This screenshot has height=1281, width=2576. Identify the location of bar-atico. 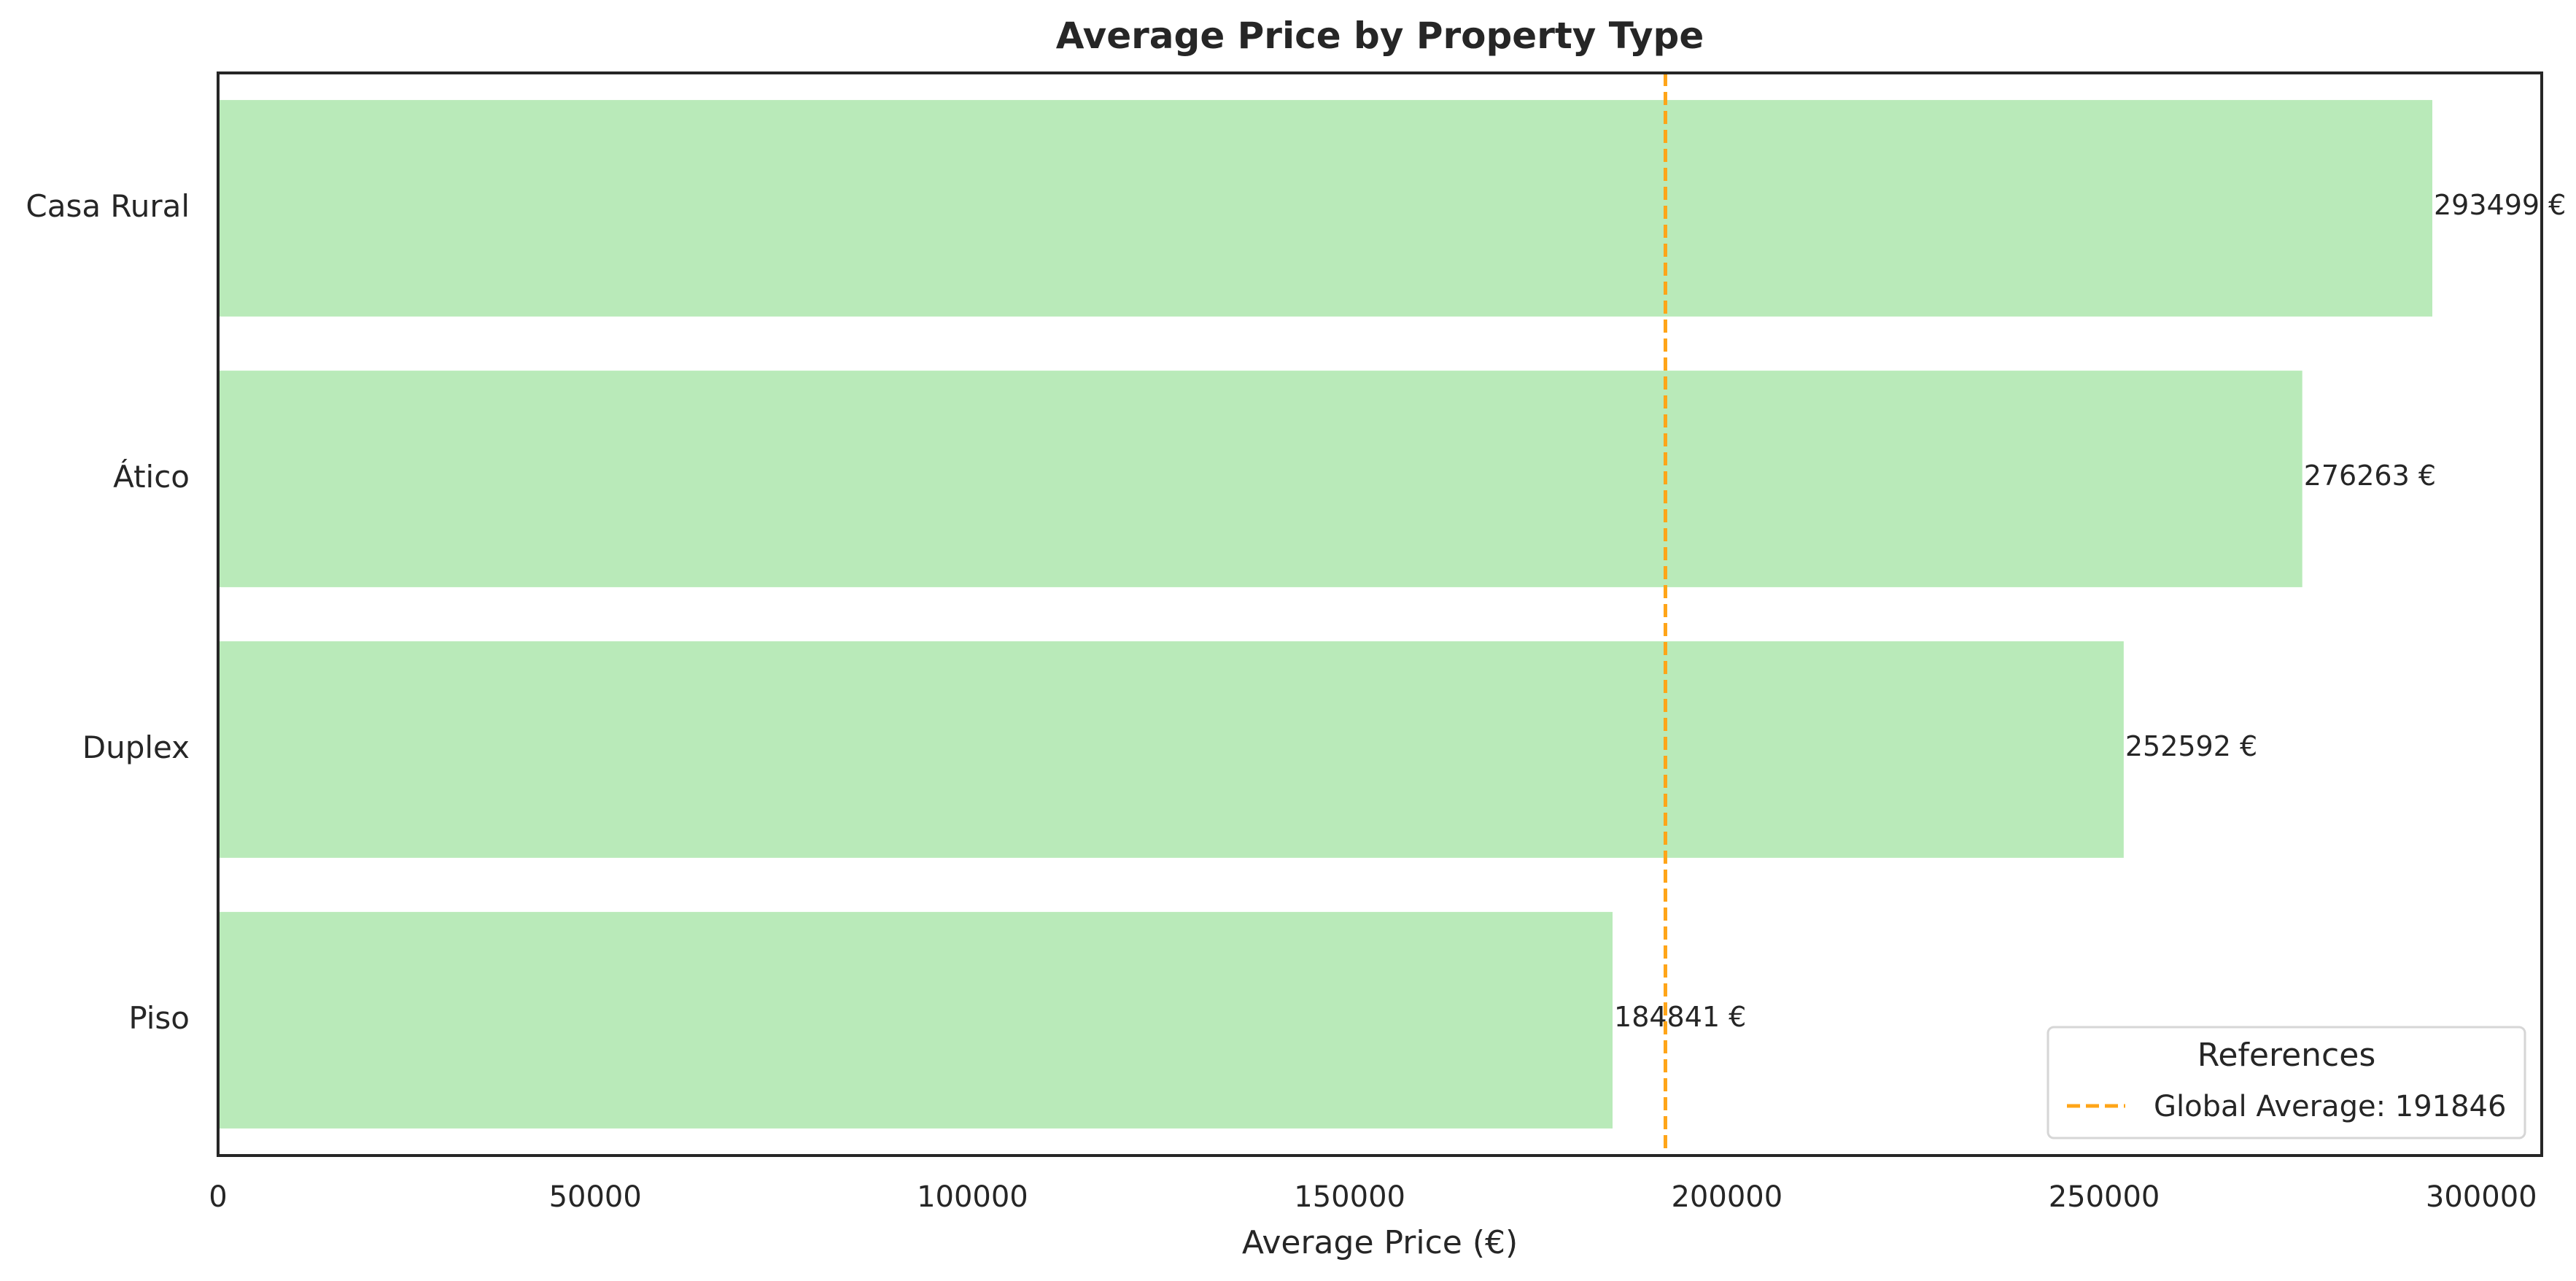
(1261, 479).